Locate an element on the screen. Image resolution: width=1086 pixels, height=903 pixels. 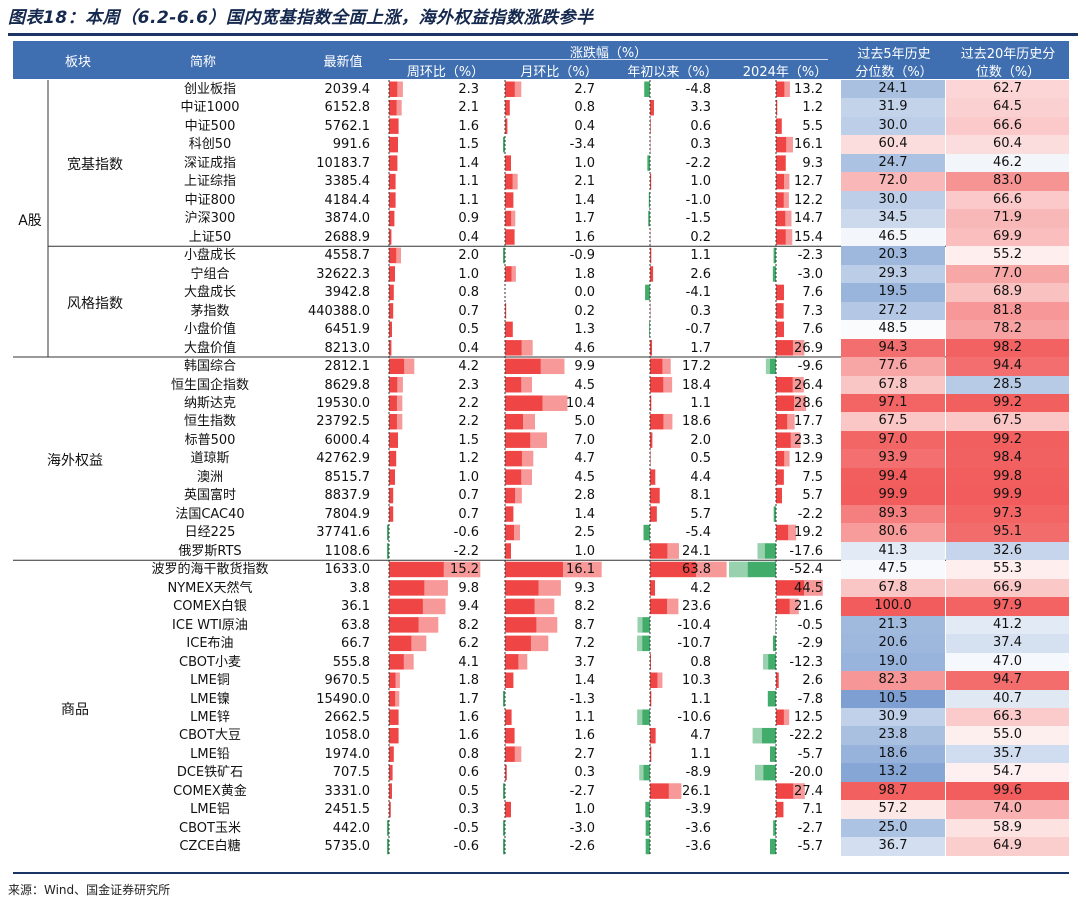
value-y2024: -17.6 is located at coordinates (806, 551).